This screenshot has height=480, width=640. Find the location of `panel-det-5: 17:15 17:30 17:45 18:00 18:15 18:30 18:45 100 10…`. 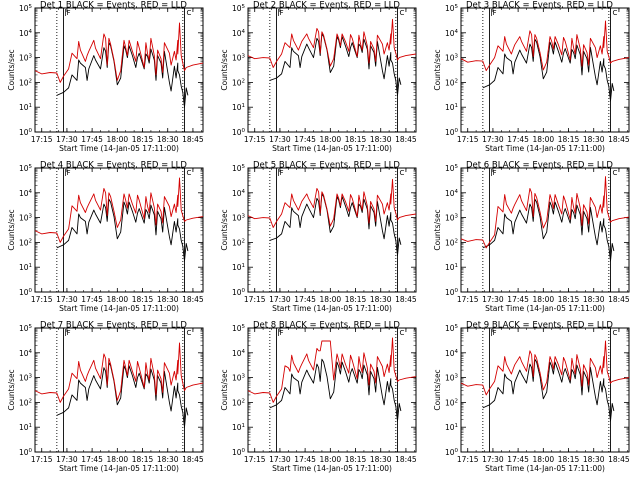

panel-det-5: 17:15 17:30 17:45 18:00 18:15 18:30 18:45 100 10… is located at coordinates (318, 237).